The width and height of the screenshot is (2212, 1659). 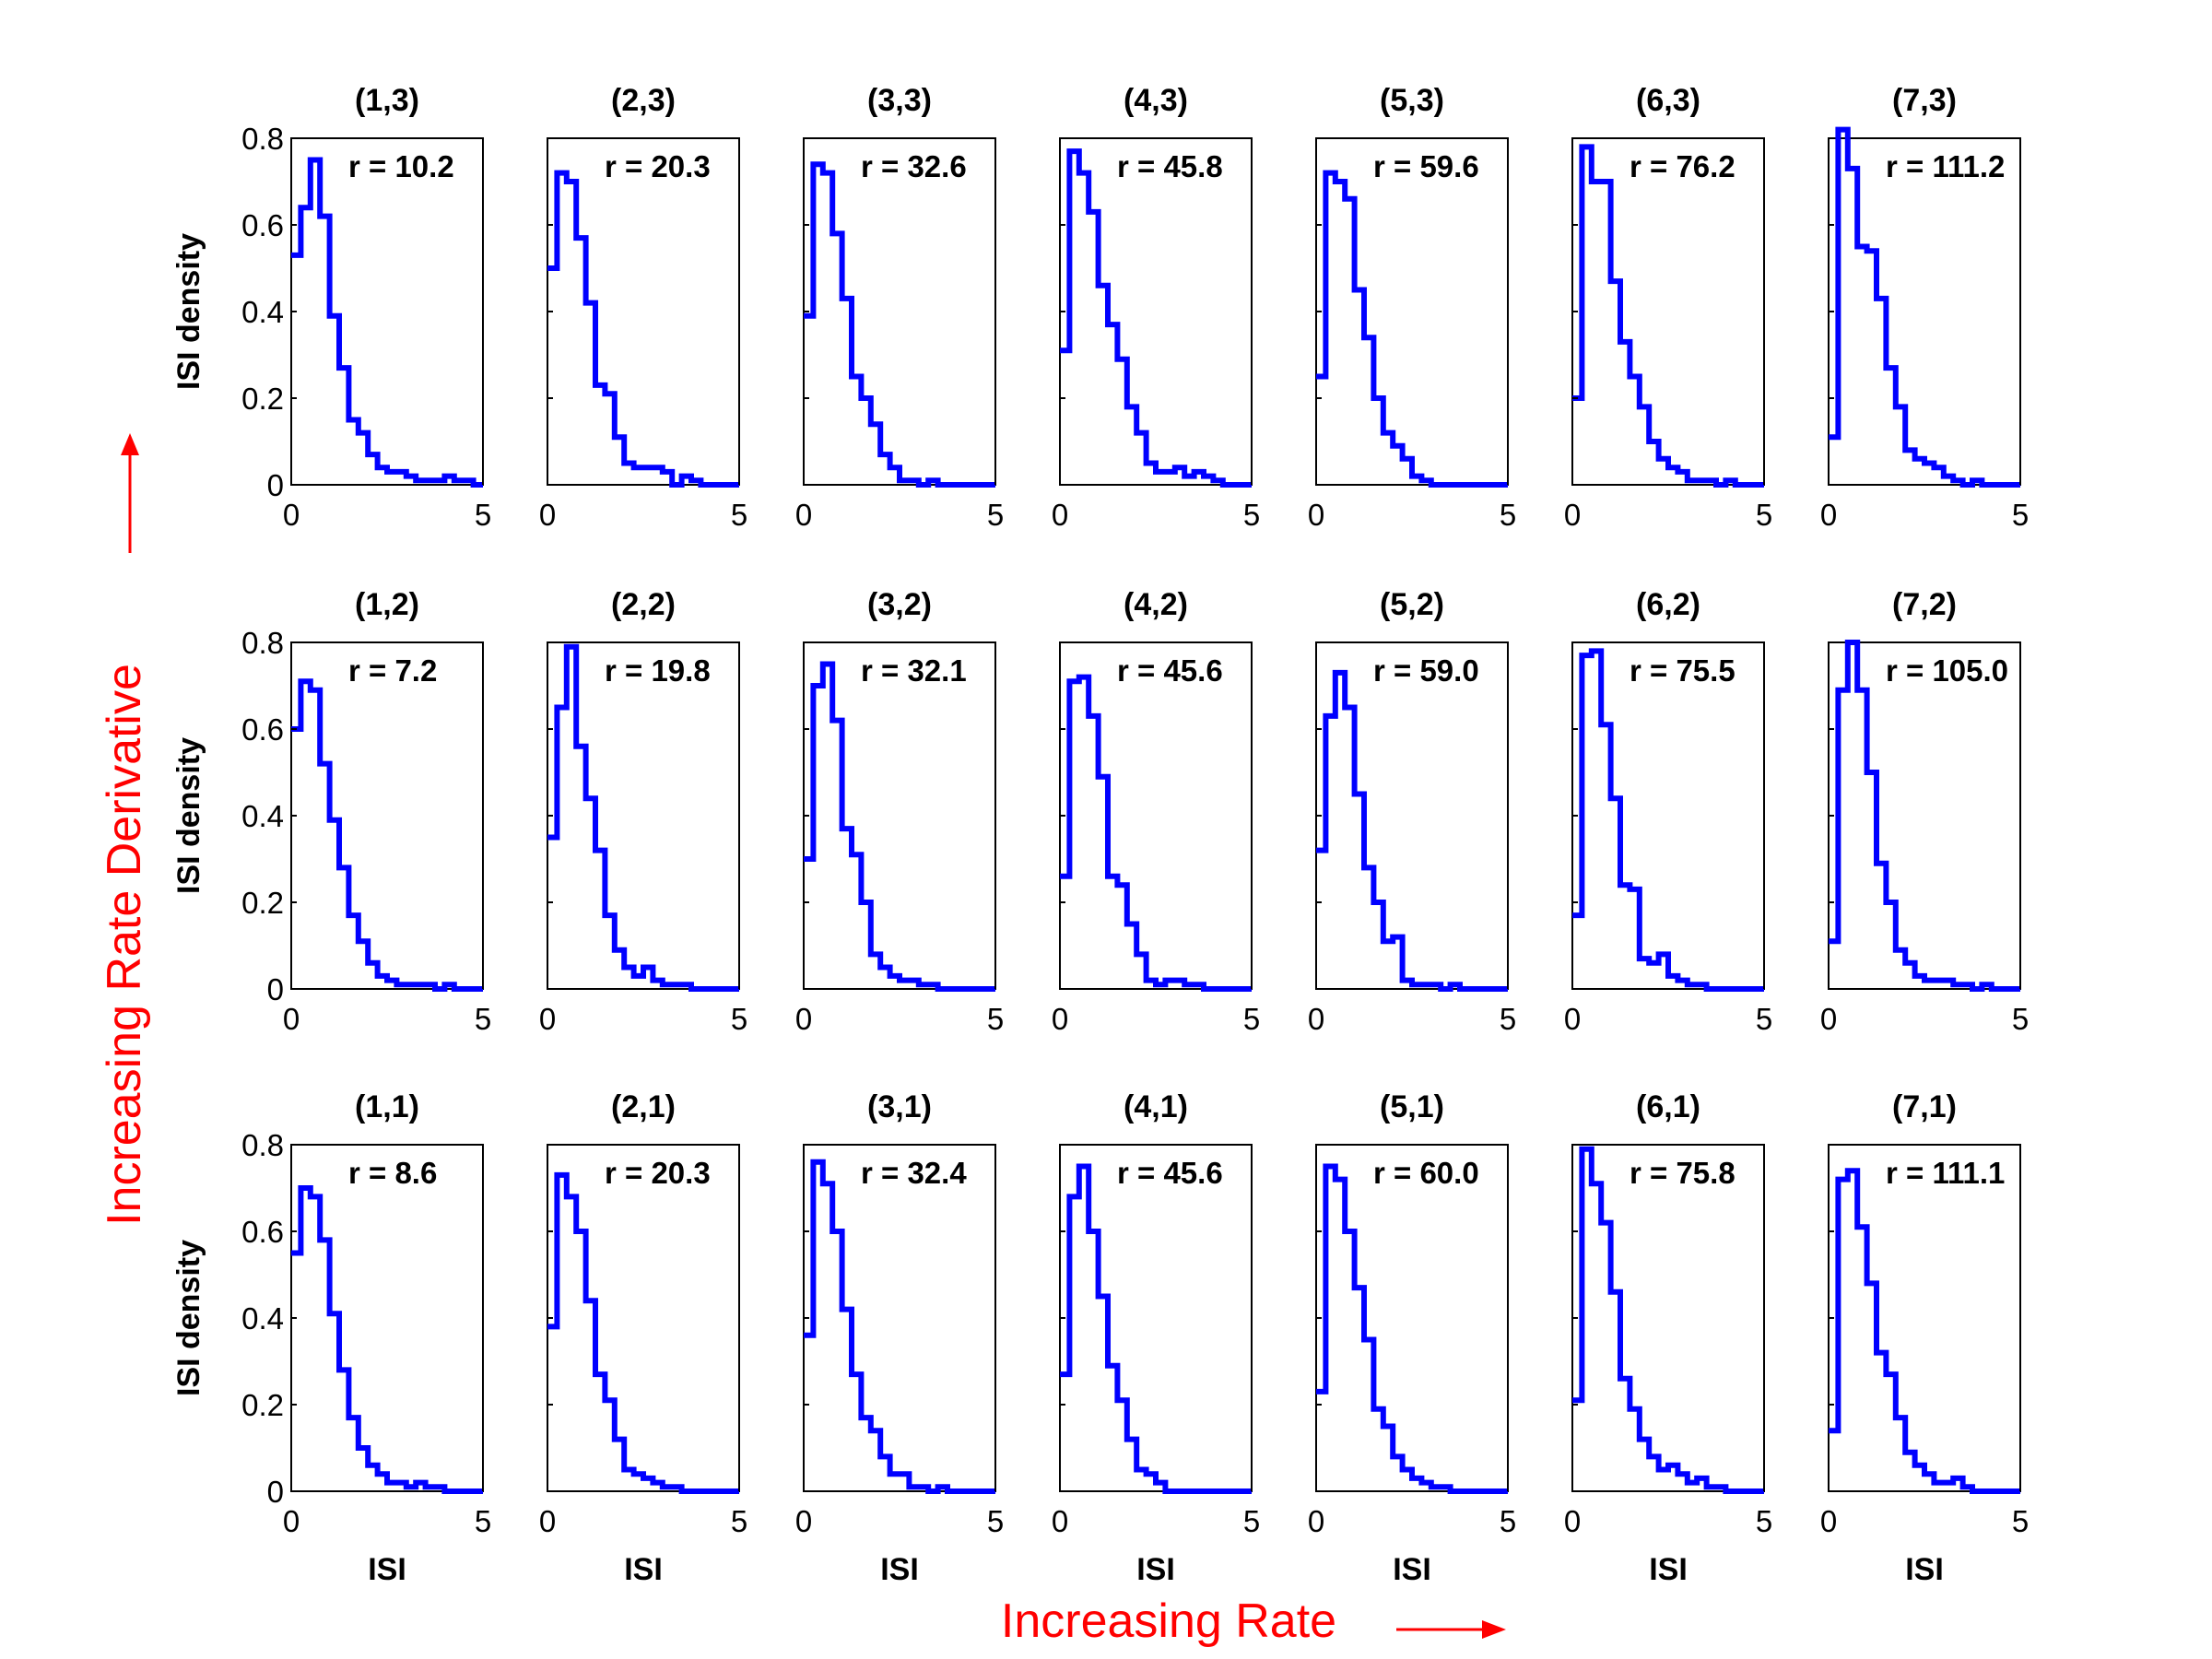 I want to click on y-tick-label: 0.8, so click(x=262, y=139).